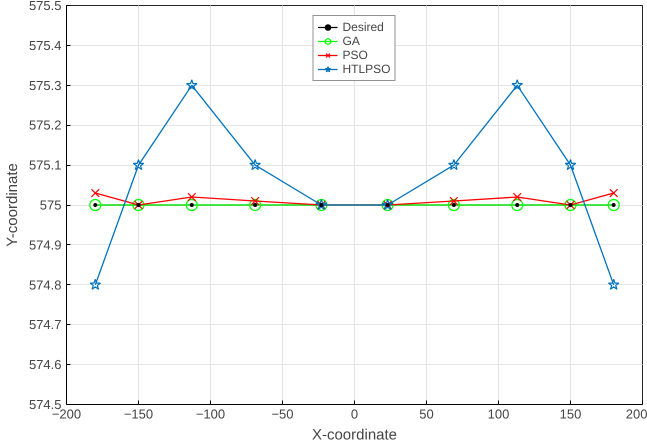 This screenshot has height=446, width=647. Describe the element at coordinates (636, 414) in the screenshot. I see `x-tick-label: 200` at that location.